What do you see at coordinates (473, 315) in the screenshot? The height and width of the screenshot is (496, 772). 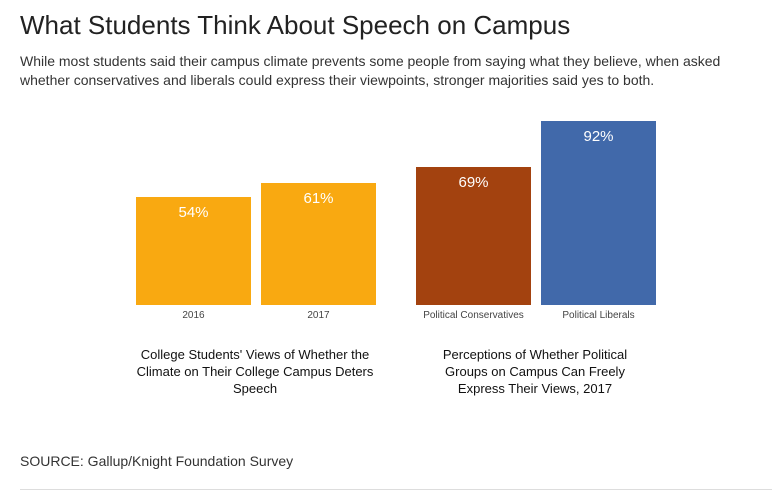 I see `tick-label: Political Conservatives` at bounding box center [473, 315].